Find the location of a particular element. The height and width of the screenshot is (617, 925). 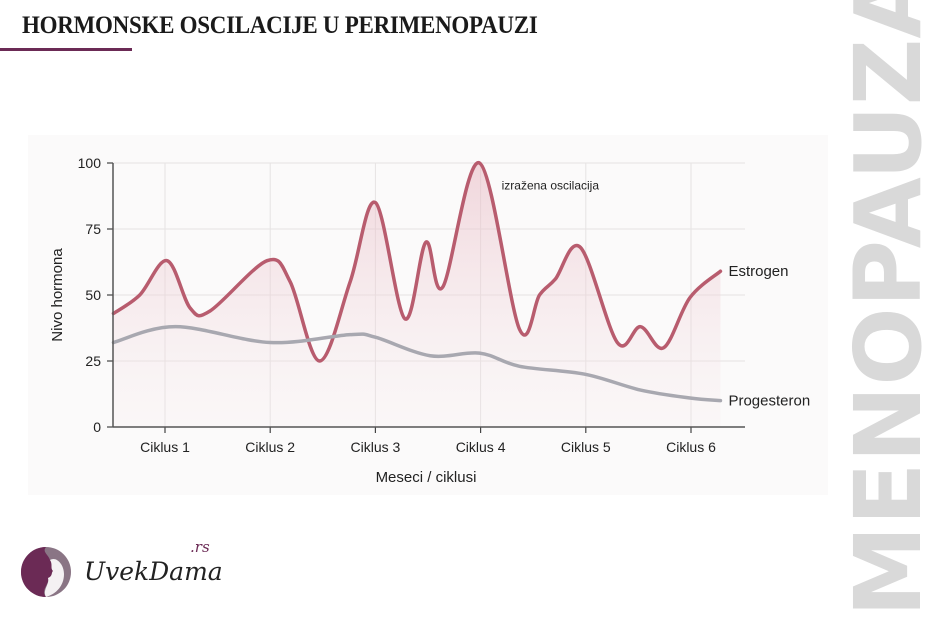

brand-tld: .rs is located at coordinates (200, 547).